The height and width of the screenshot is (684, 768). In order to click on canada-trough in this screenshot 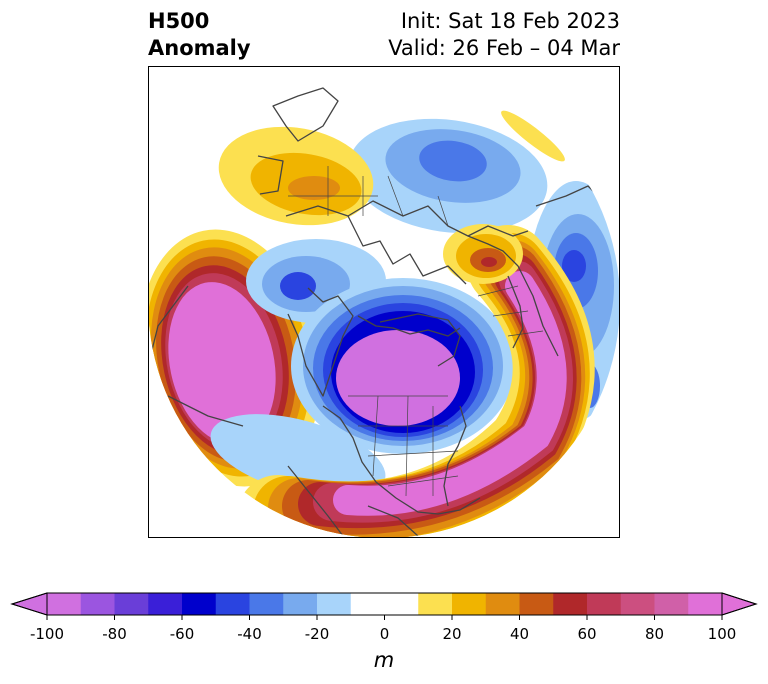, I will do `click(403, 366)`.